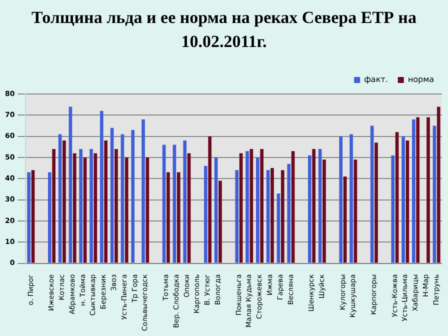 The image size is (448, 336). Describe the element at coordinates (224, 30) in the screenshot. I see `chart-title: Толщина льда и ее норма на реках Севера ЕТР на 10.02.2011г.` at that location.